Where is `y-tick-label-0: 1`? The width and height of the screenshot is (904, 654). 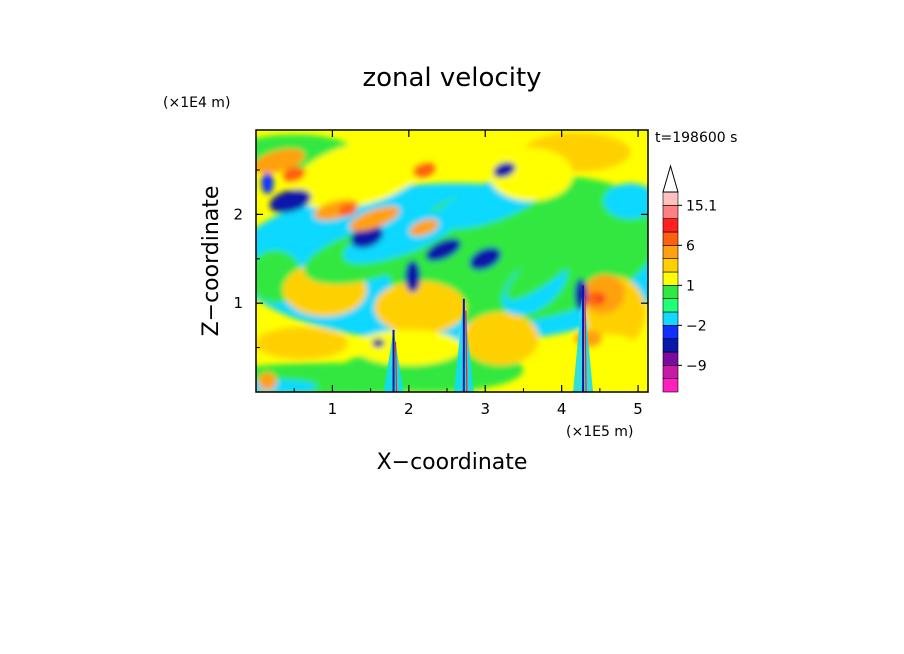 y-tick-label-0: 1 is located at coordinates (238, 303).